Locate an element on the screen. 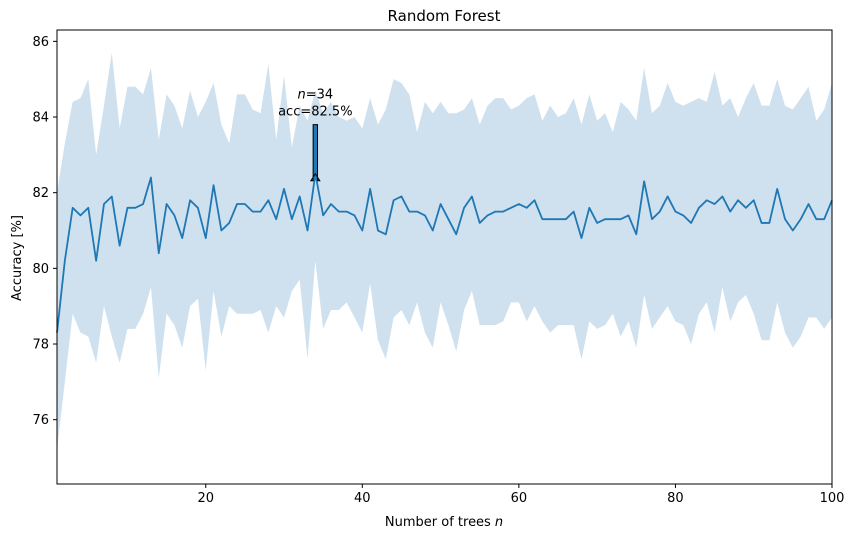 The image size is (855, 537). chart-title: Random Forest is located at coordinates (444, 16).